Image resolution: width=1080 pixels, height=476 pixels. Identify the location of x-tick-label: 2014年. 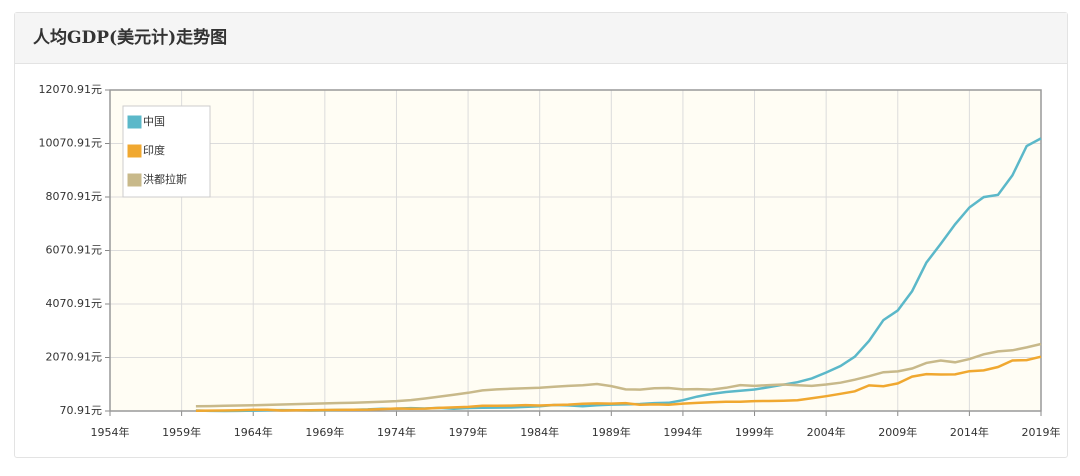
(969, 432).